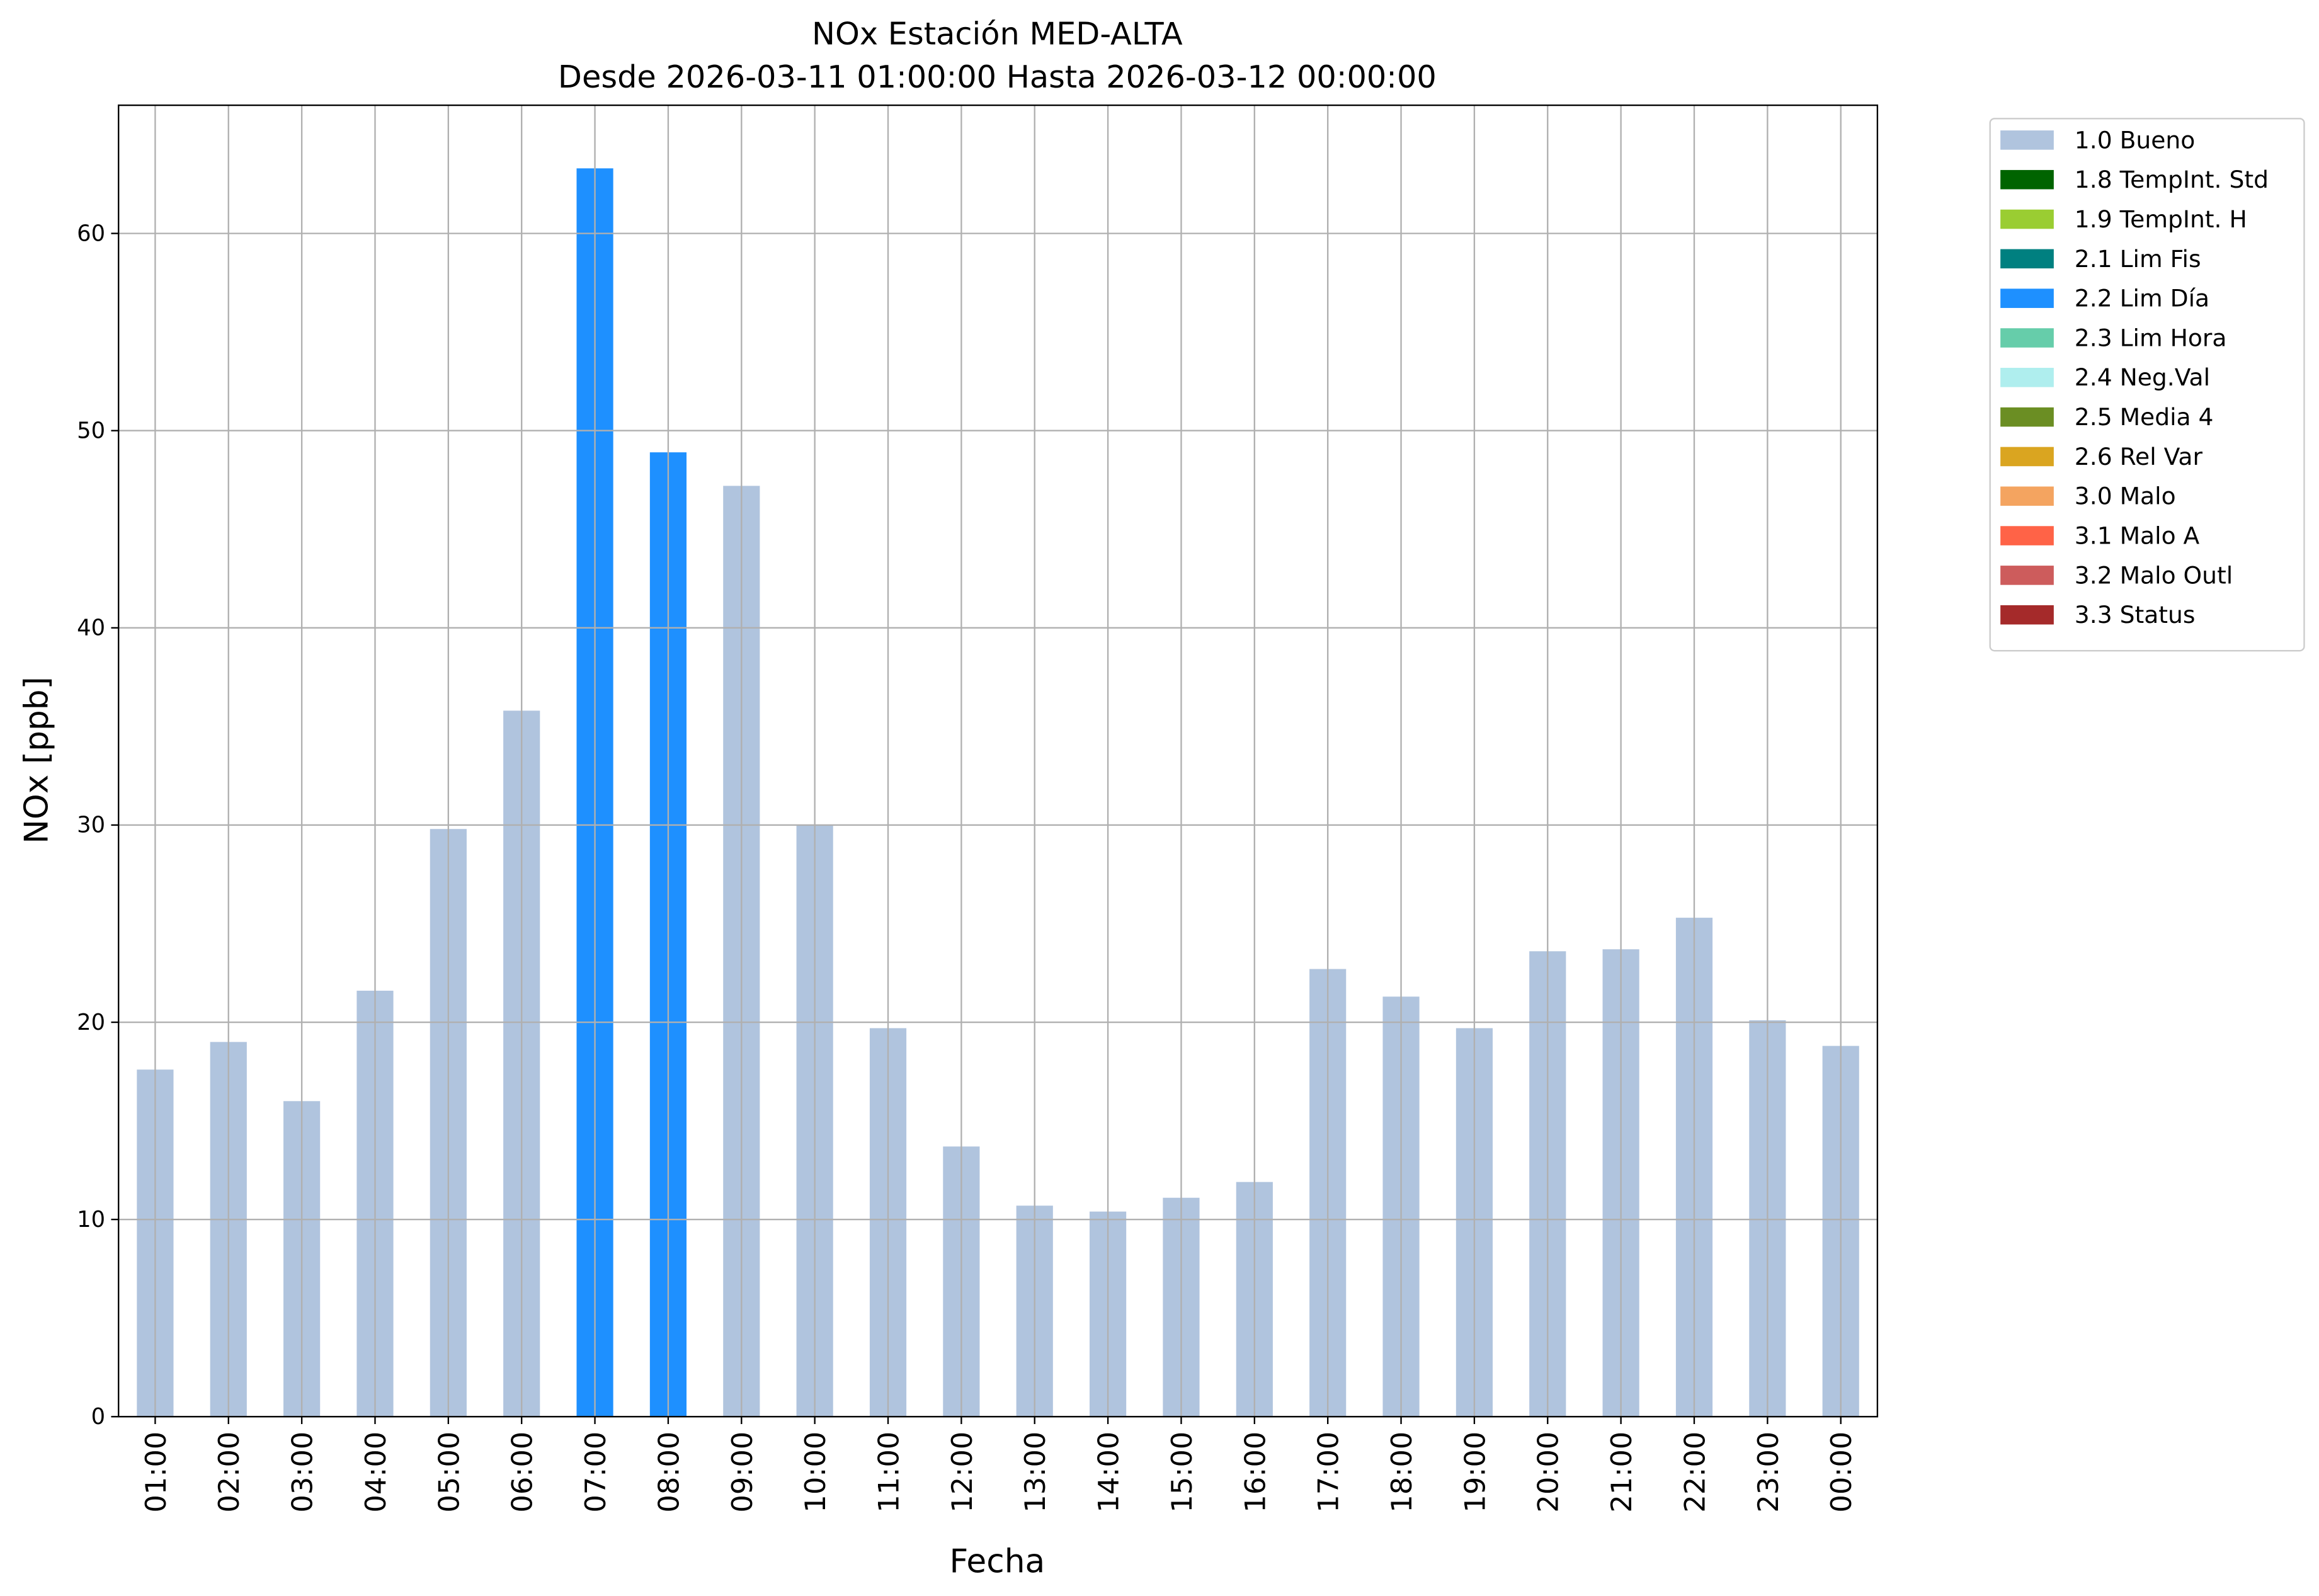 The width and height of the screenshot is (2319, 1596). What do you see at coordinates (2144, 417) in the screenshot?
I see `legend-label: 2.5 Media 4` at bounding box center [2144, 417].